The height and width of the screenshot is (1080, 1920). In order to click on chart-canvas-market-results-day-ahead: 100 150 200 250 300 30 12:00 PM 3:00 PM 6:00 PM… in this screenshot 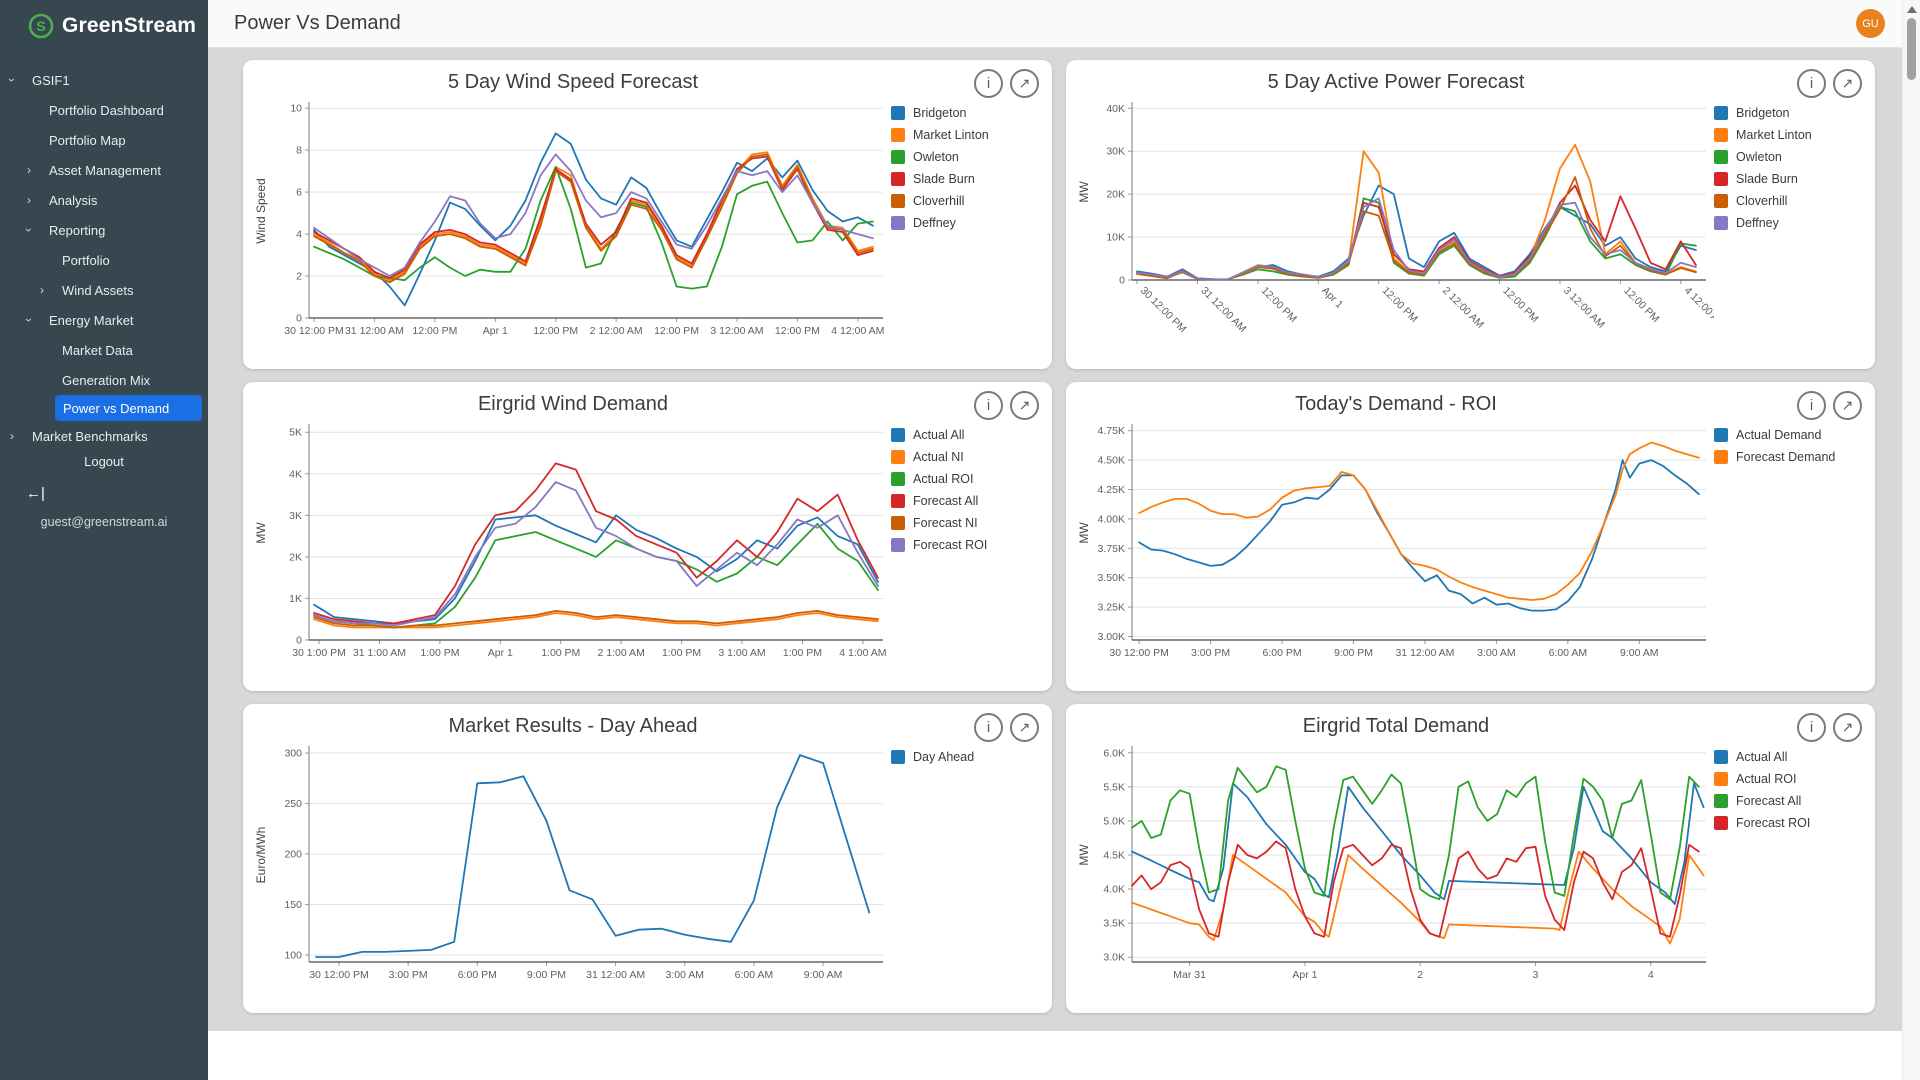, I will do `click(571, 865)`.